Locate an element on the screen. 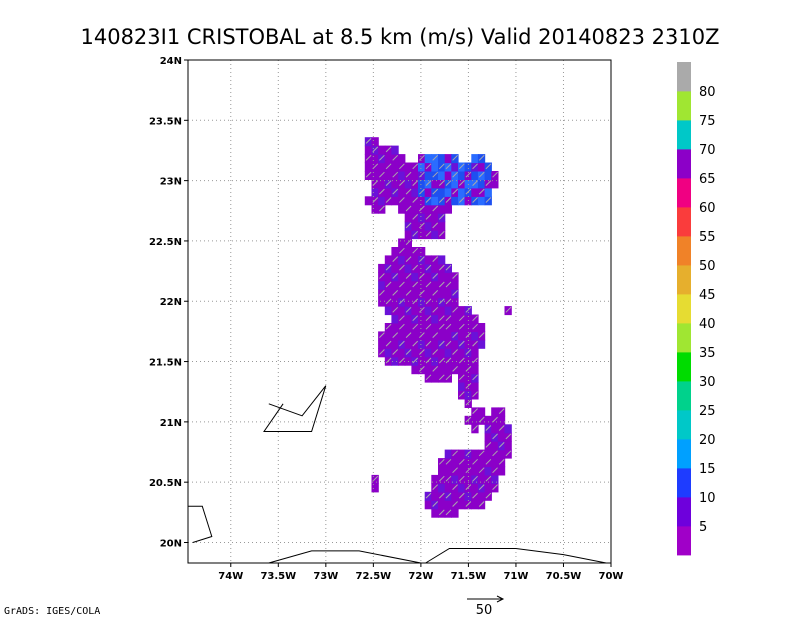  y-tick-label: 20N is located at coordinates (171, 543).